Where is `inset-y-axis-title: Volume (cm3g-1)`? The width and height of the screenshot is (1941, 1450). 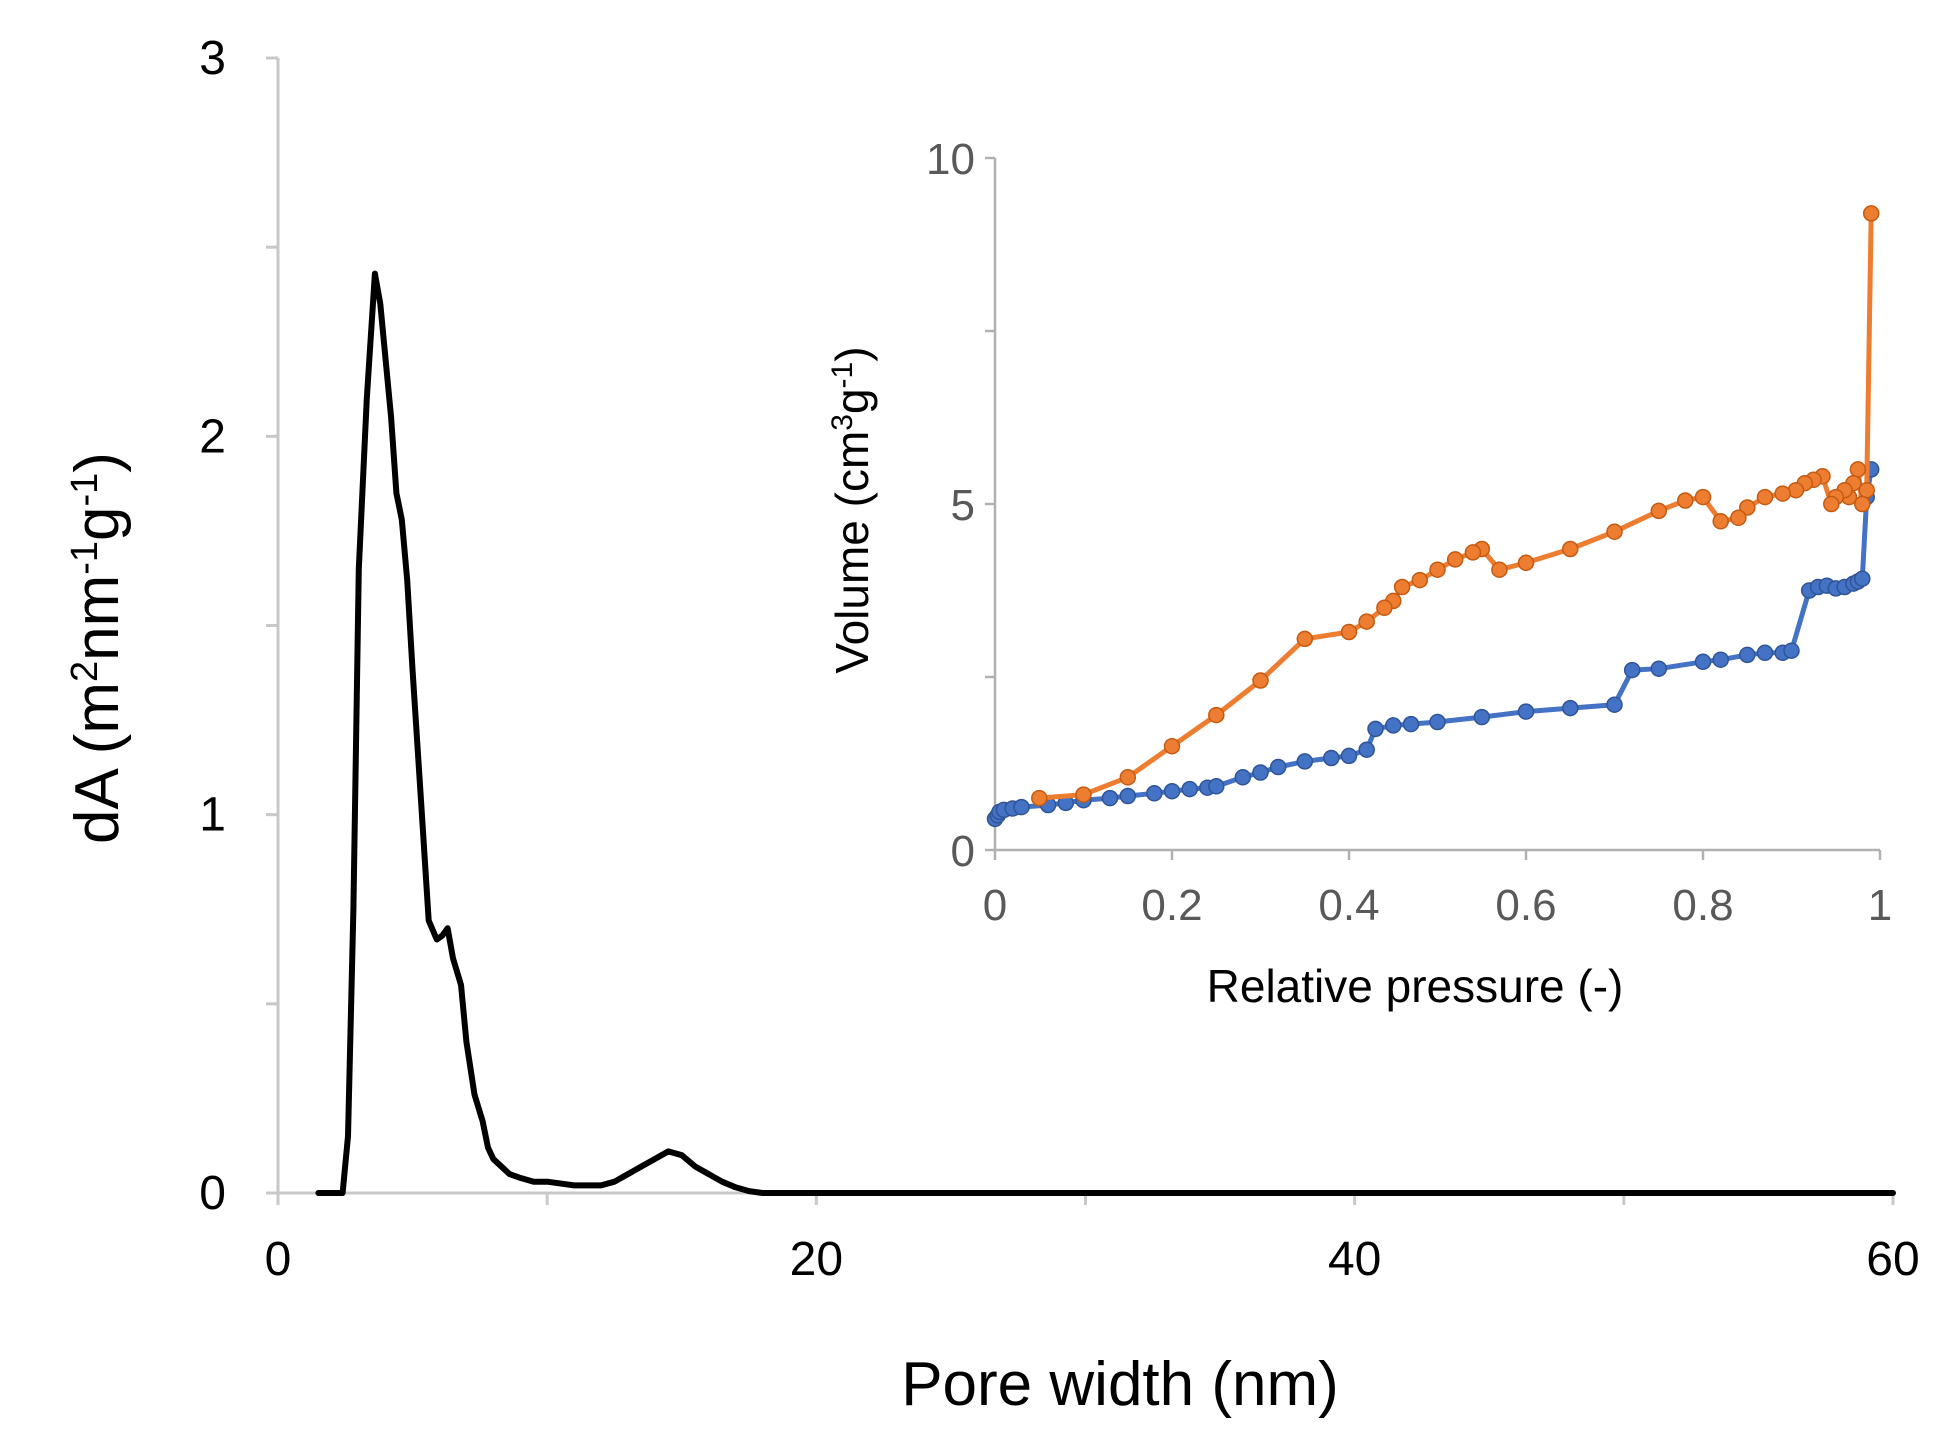
inset-y-axis-title: Volume (cm3g-1) is located at coordinates (852, 509).